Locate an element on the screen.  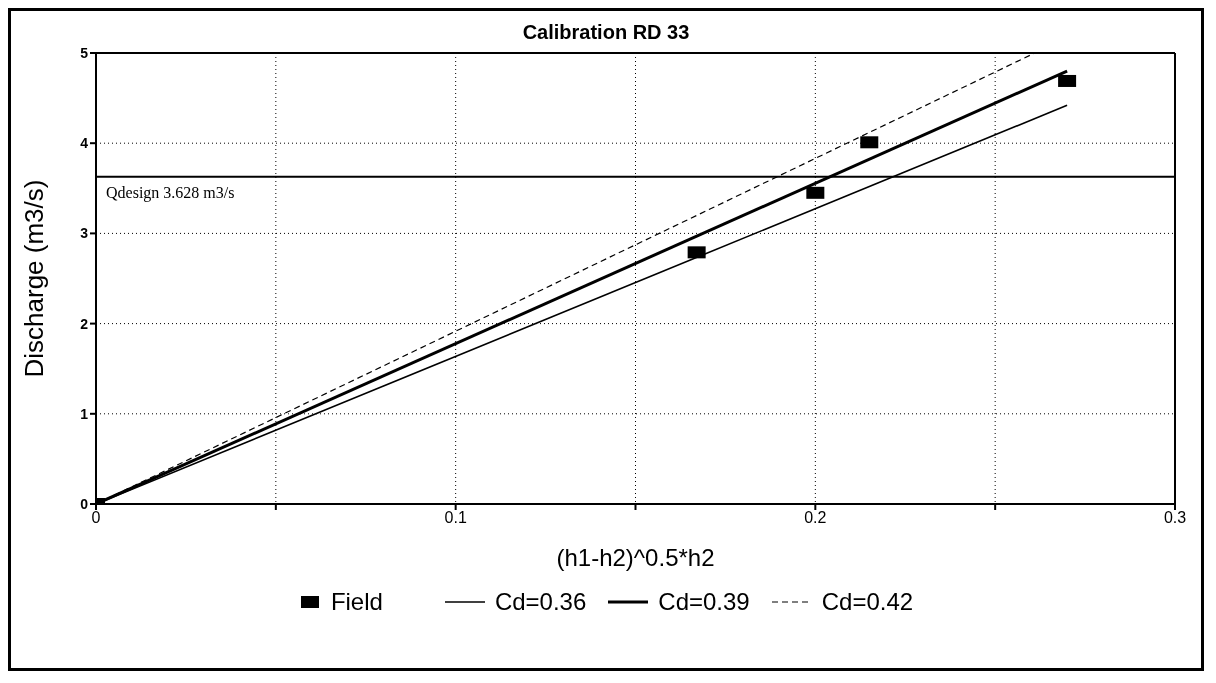
legend-label: Cd=0.42 is located at coordinates (867, 602).